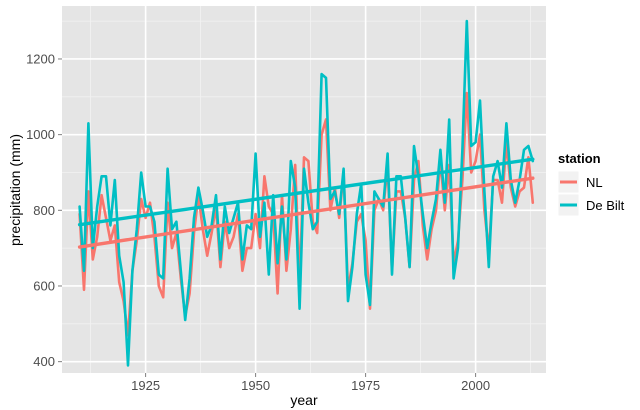  I want to click on x-tick-label: 1925, so click(145, 385).